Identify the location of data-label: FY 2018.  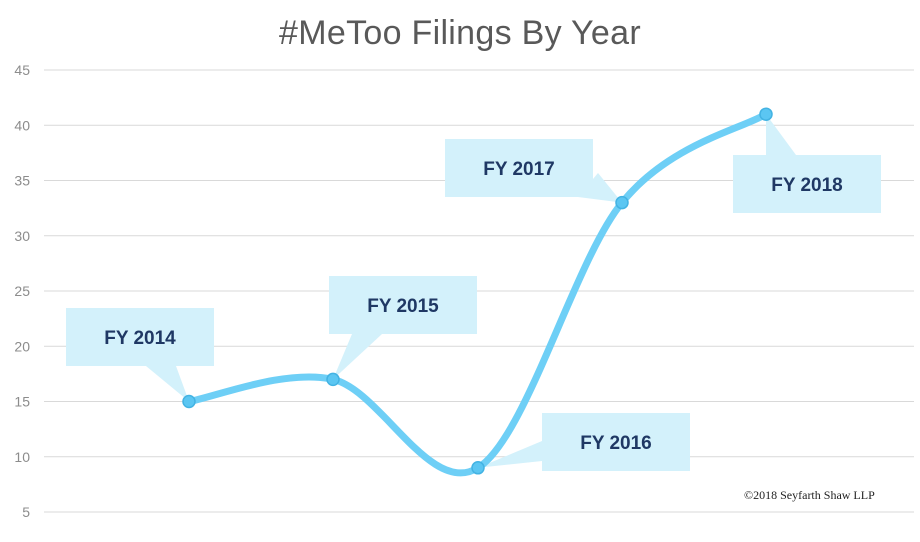
(806, 185).